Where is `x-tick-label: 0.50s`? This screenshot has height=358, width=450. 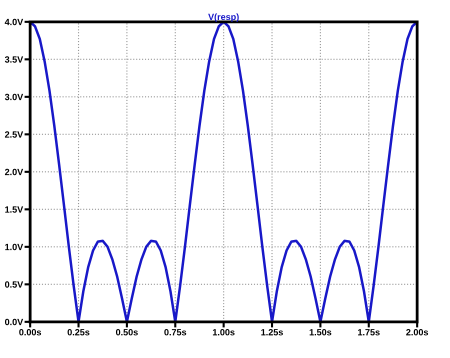 x-tick-label: 0.50s is located at coordinates (127, 332).